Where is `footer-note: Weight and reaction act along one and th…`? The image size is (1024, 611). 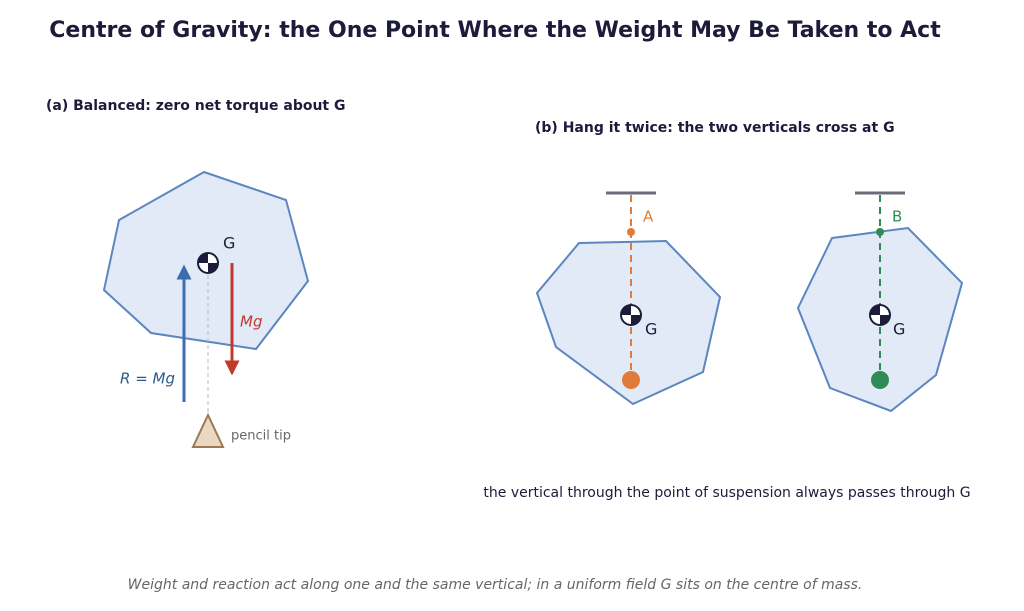
footer-note: Weight and reaction act along one and th… is located at coordinates (495, 585).